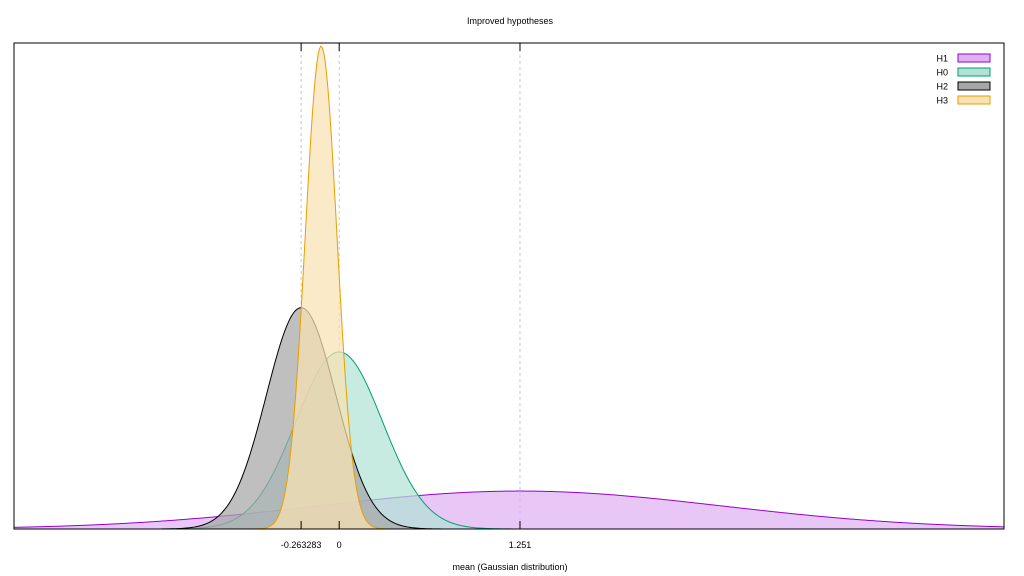 This screenshot has width=1024, height=576. Describe the element at coordinates (974, 72) in the screenshot. I see `legend-swatch-h0` at that location.